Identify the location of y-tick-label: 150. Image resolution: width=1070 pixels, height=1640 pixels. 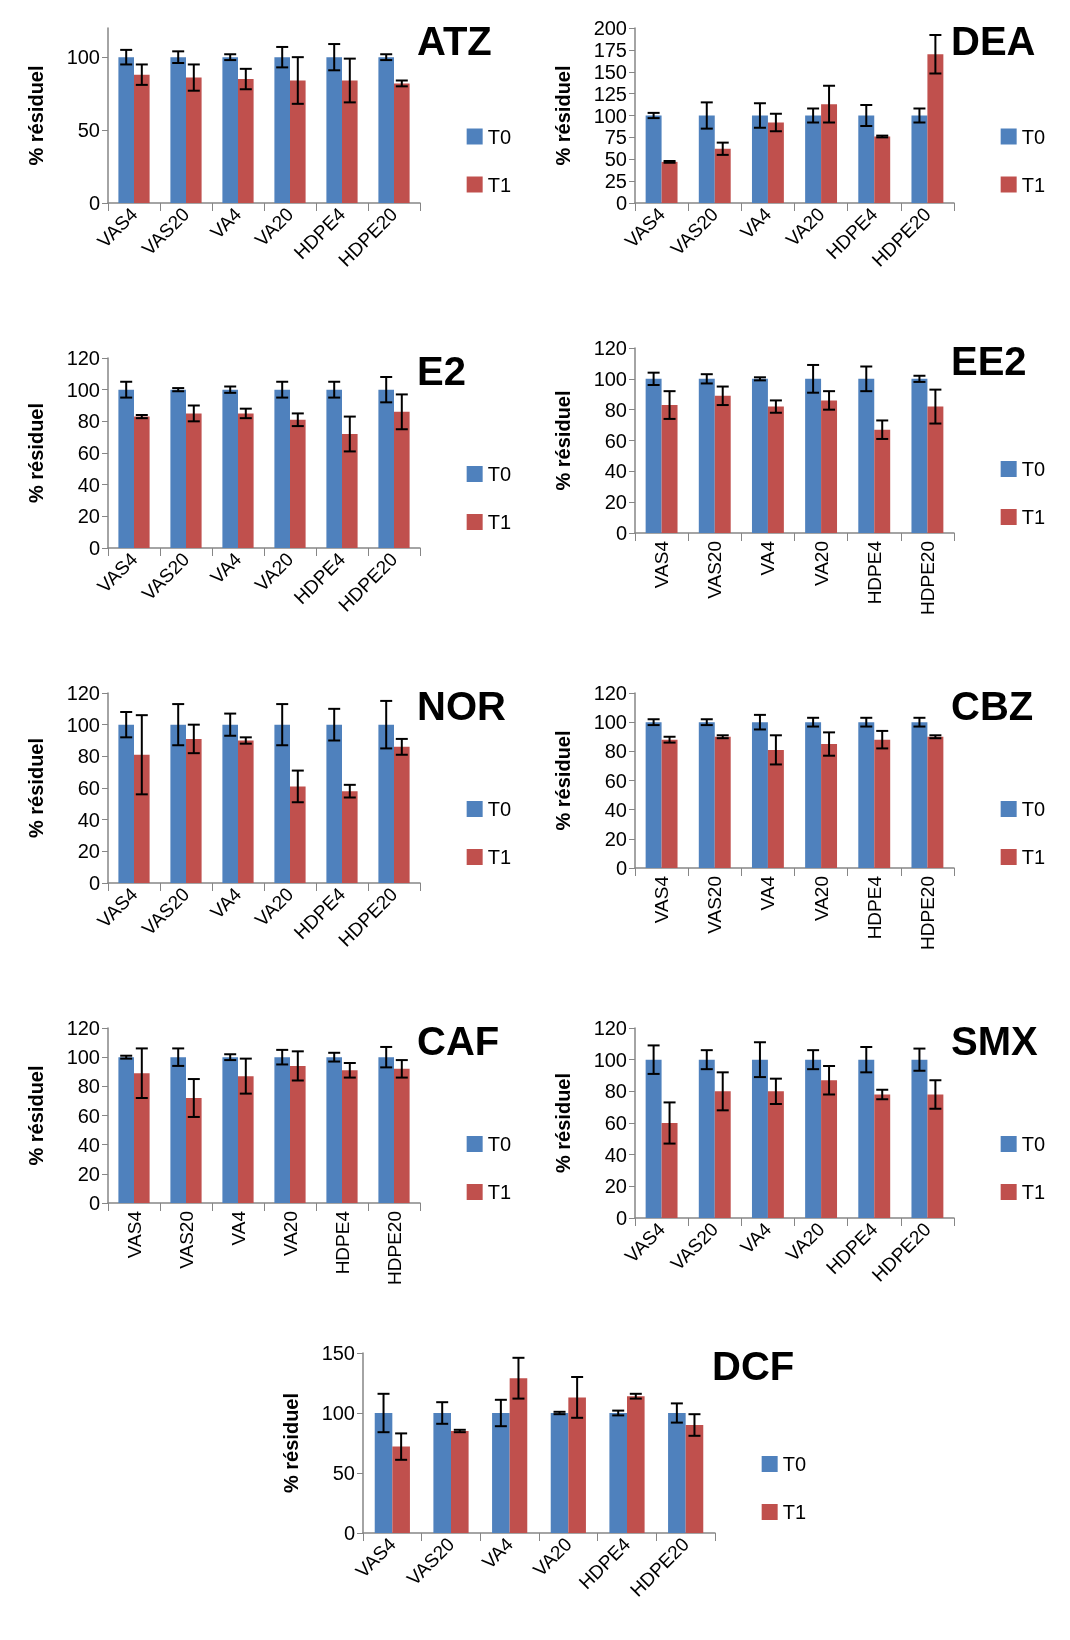
(610, 71).